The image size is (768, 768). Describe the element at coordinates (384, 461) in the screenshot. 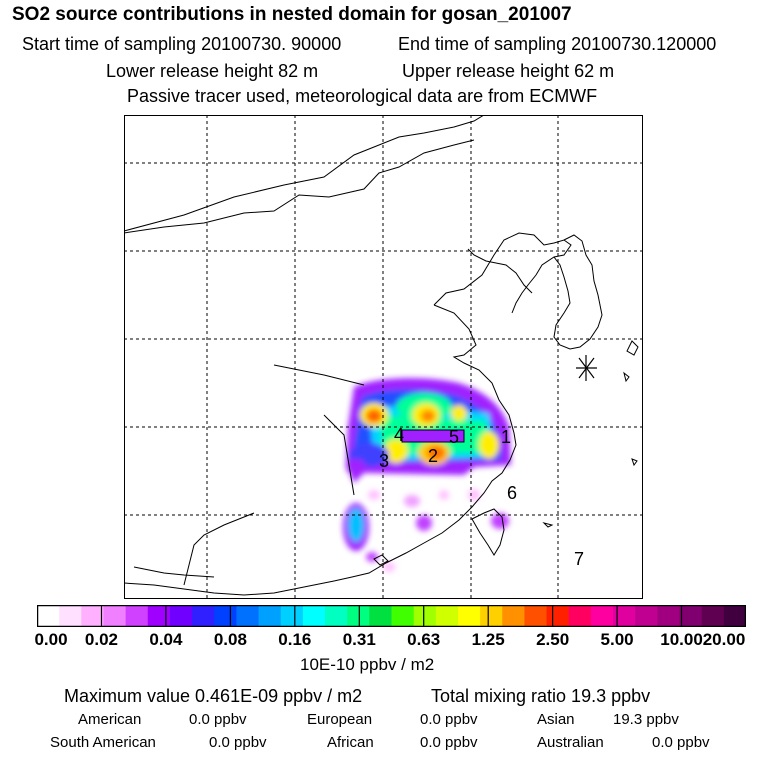

I see `region-label-3: 3` at that location.